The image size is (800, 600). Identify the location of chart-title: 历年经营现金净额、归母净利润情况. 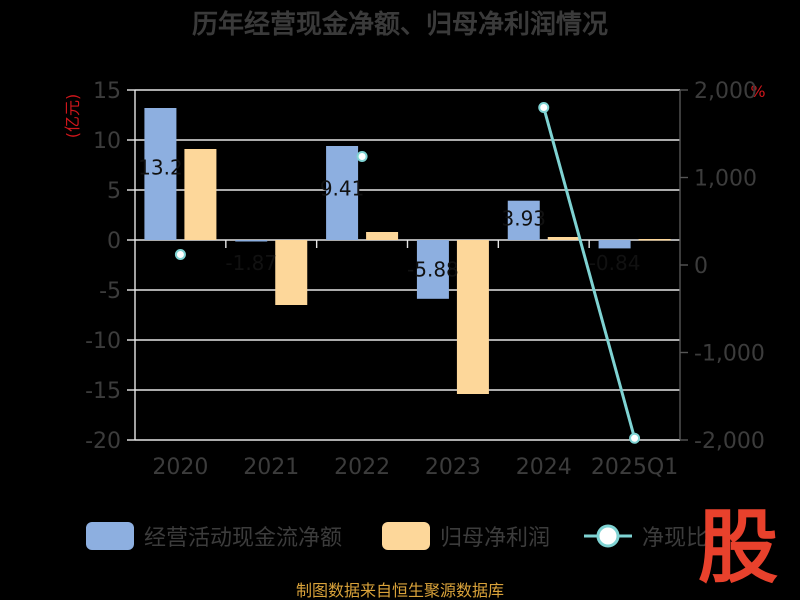
(400, 24).